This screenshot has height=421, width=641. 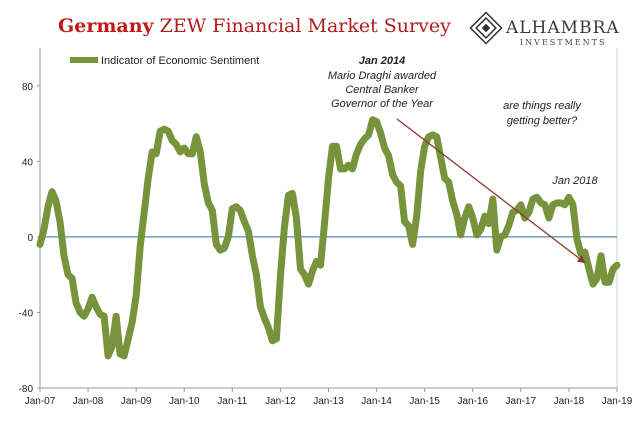 I want to click on x-tick-label: Jan-09, so click(x=136, y=401).